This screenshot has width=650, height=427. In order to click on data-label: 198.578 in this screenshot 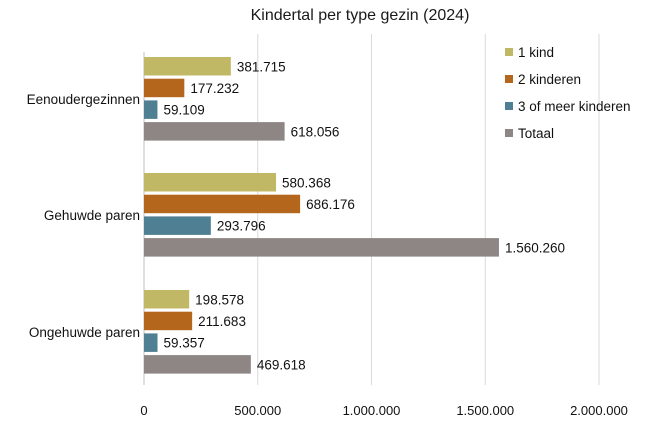, I will do `click(219, 299)`.